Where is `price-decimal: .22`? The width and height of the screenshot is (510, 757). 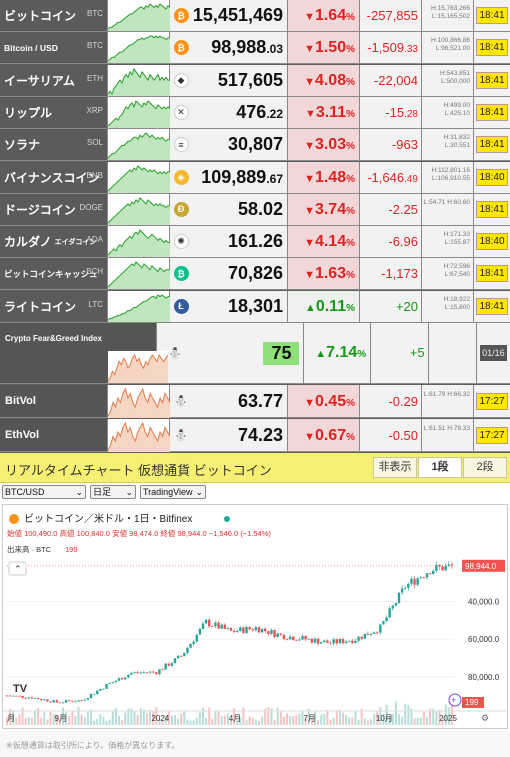 price-decimal: .22 is located at coordinates (274, 113).